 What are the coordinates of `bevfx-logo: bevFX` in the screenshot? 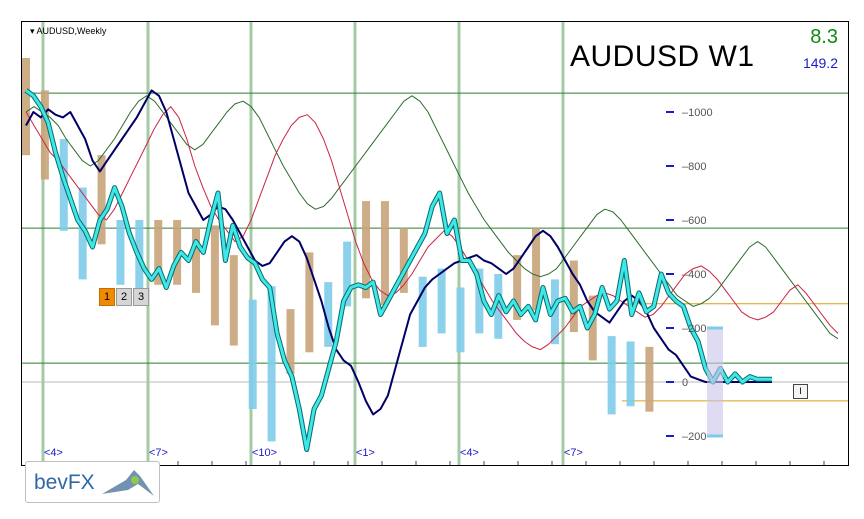 It's located at (92, 482).